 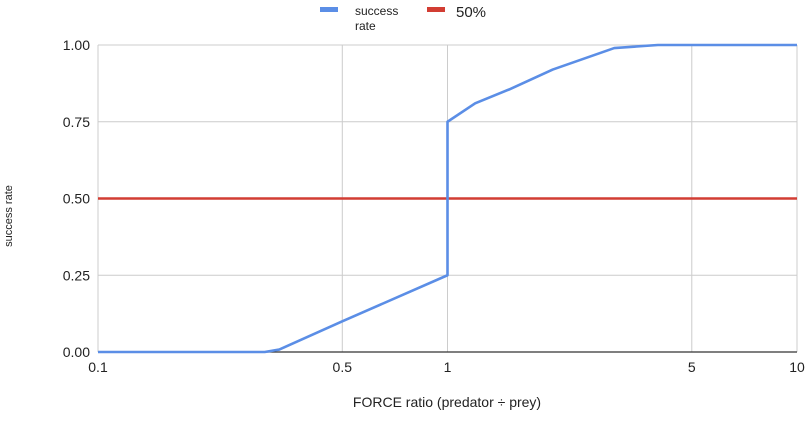 What do you see at coordinates (76, 122) in the screenshot?
I see `y-tick-label-0-75: 0.75` at bounding box center [76, 122].